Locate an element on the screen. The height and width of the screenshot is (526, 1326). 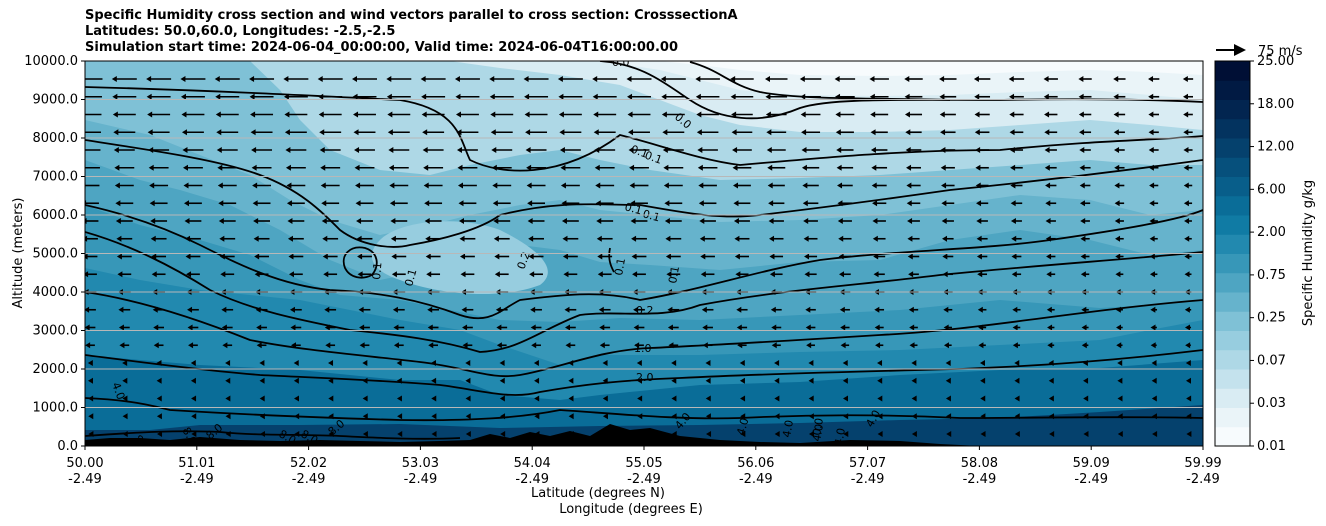
contour-label-12: 0.1 is located at coordinates (377, 271).